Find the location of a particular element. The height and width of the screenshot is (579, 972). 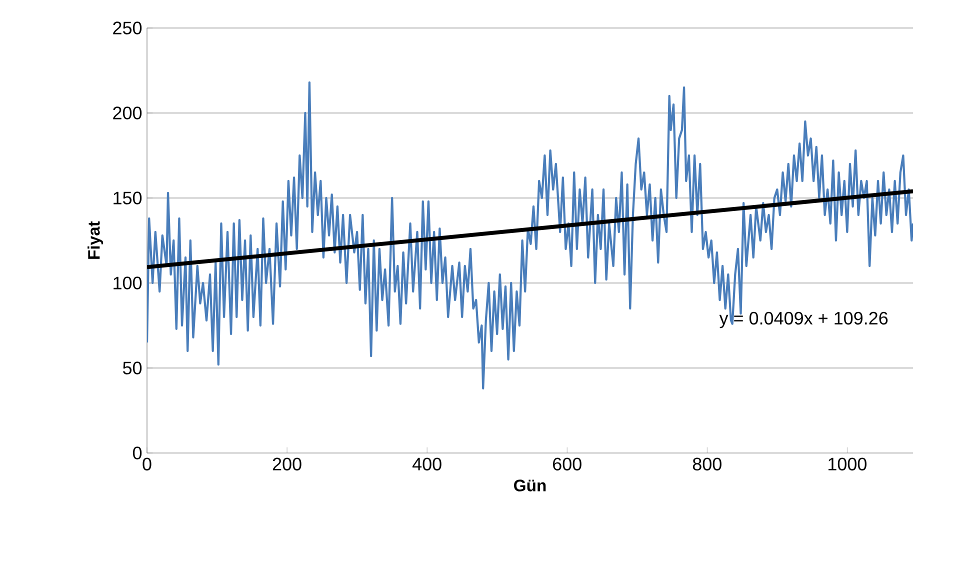

y-tick-label: 50 is located at coordinates (132, 368).